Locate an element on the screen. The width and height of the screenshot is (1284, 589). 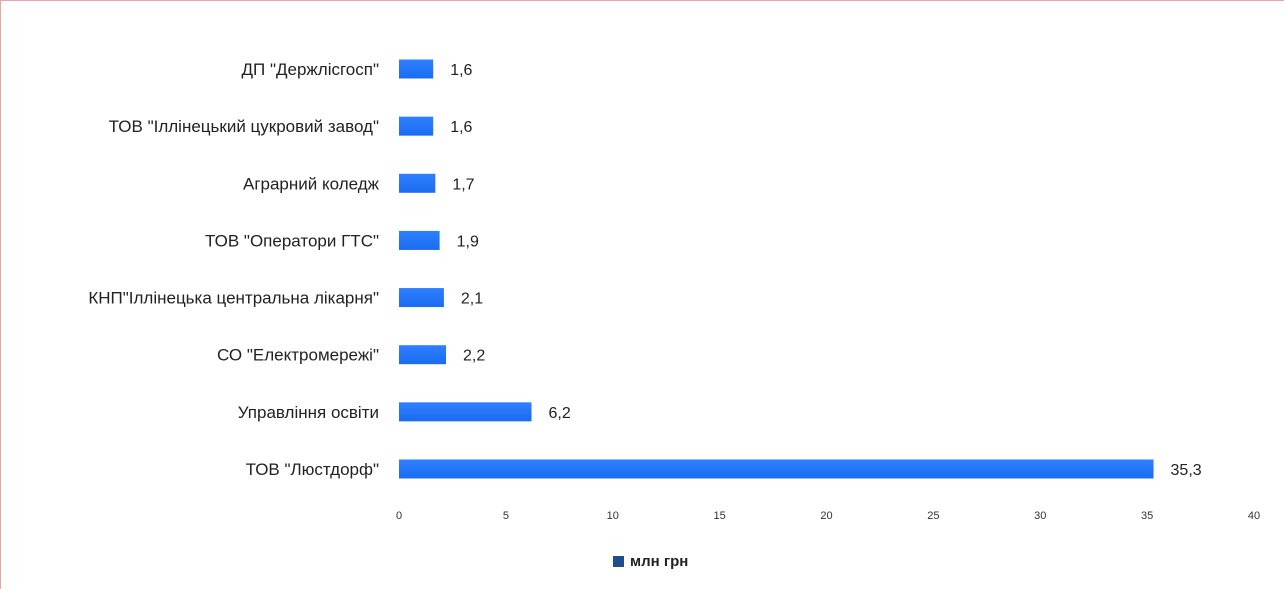
value-label: 2,1 is located at coordinates (472, 299).